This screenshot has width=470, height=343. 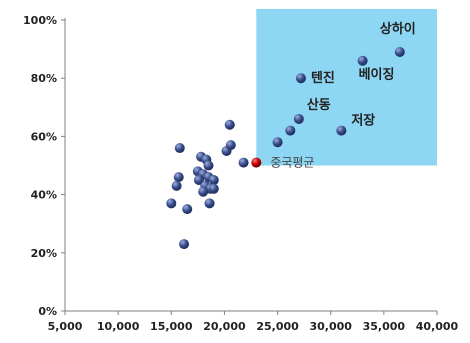 What do you see at coordinates (44, 136) in the screenshot?
I see `y-tick-label: 60%` at bounding box center [44, 136].